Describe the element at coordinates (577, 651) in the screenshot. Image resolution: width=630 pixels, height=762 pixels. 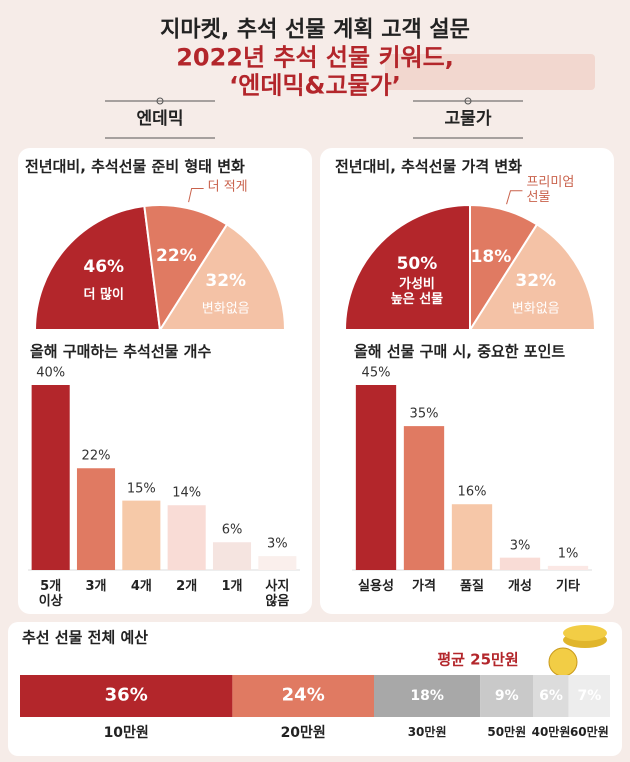
I see `coin-icon` at that location.